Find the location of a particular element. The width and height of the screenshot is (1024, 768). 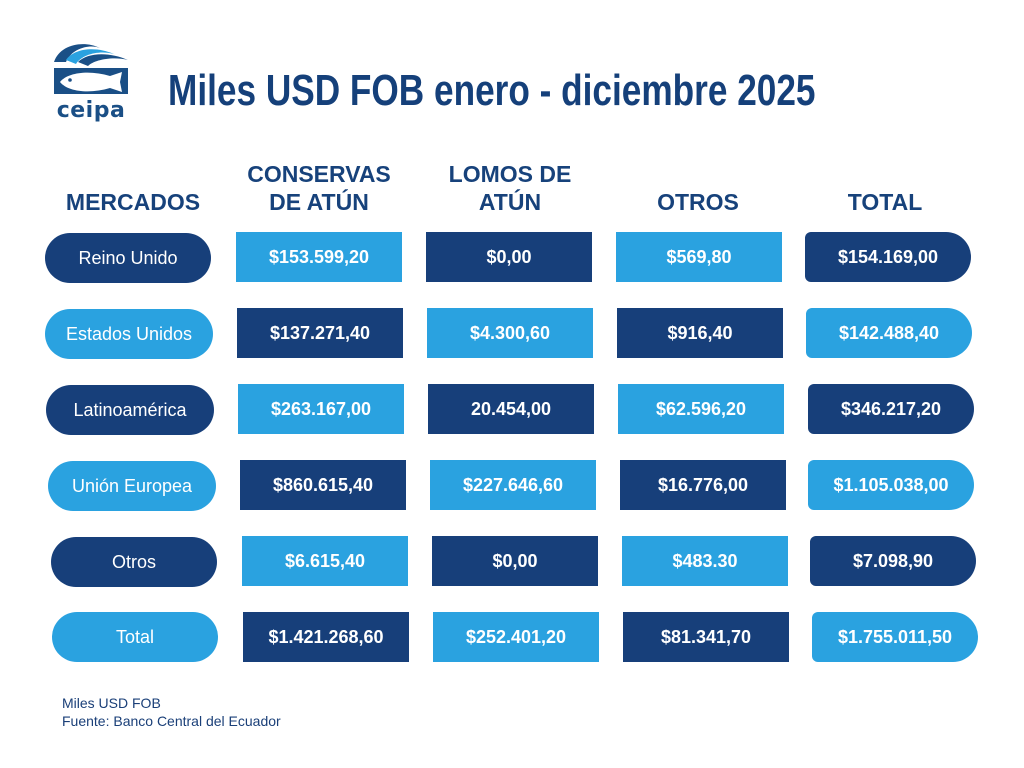

cell-conservas: $1.421.268,60 is located at coordinates (326, 637).